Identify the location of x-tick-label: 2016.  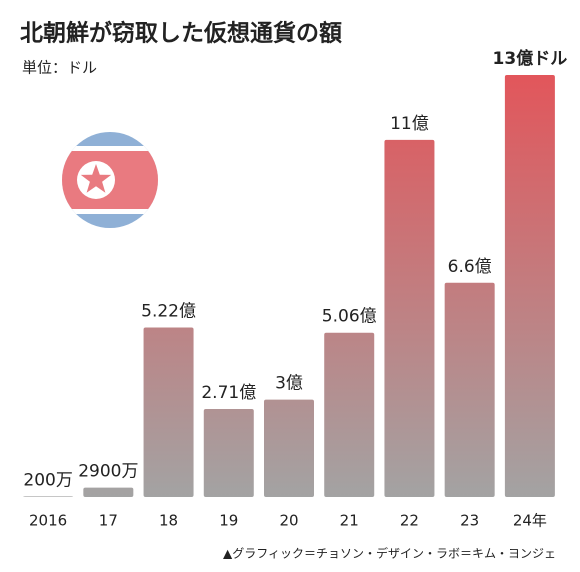
(48, 521).